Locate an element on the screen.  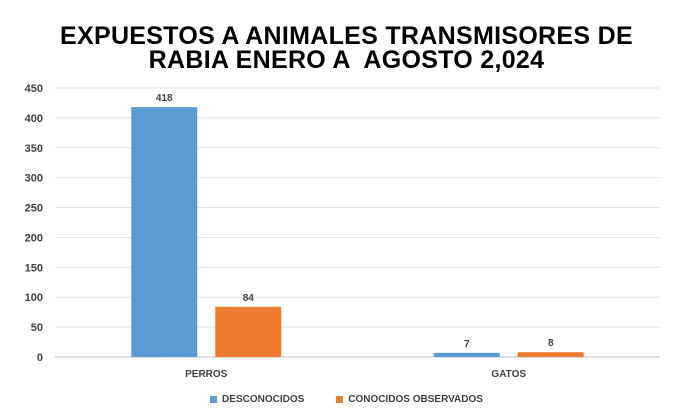
x-category-label: GATOS is located at coordinates (508, 374).